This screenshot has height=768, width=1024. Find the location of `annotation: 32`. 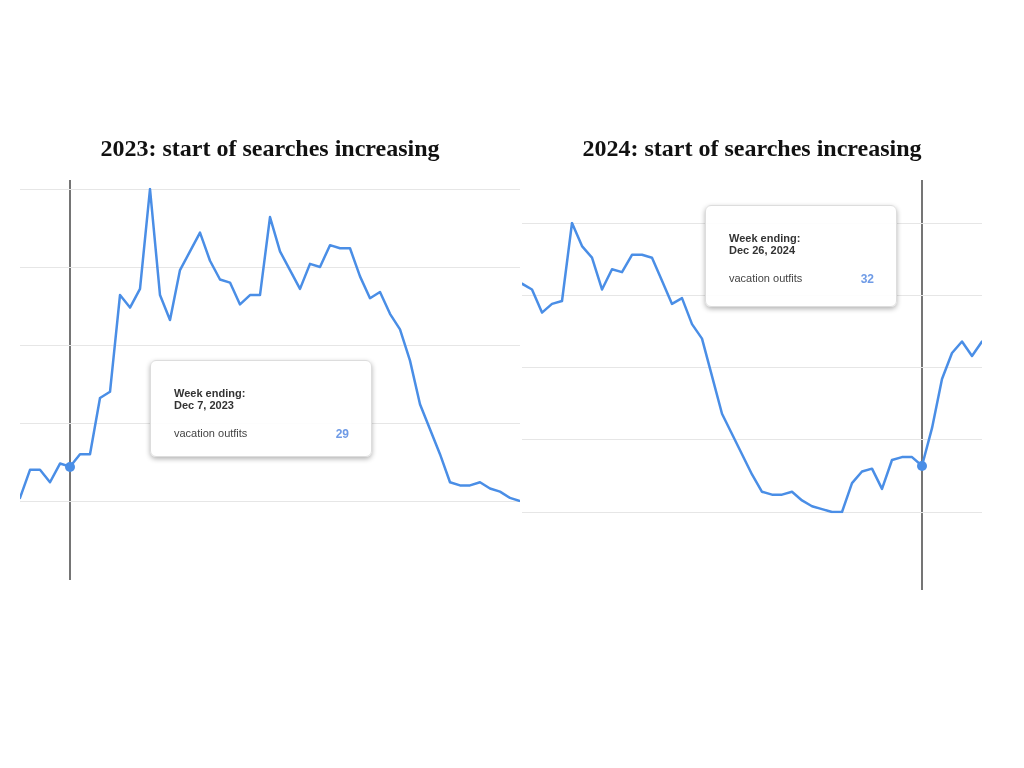

annotation: 32 is located at coordinates (867, 279).